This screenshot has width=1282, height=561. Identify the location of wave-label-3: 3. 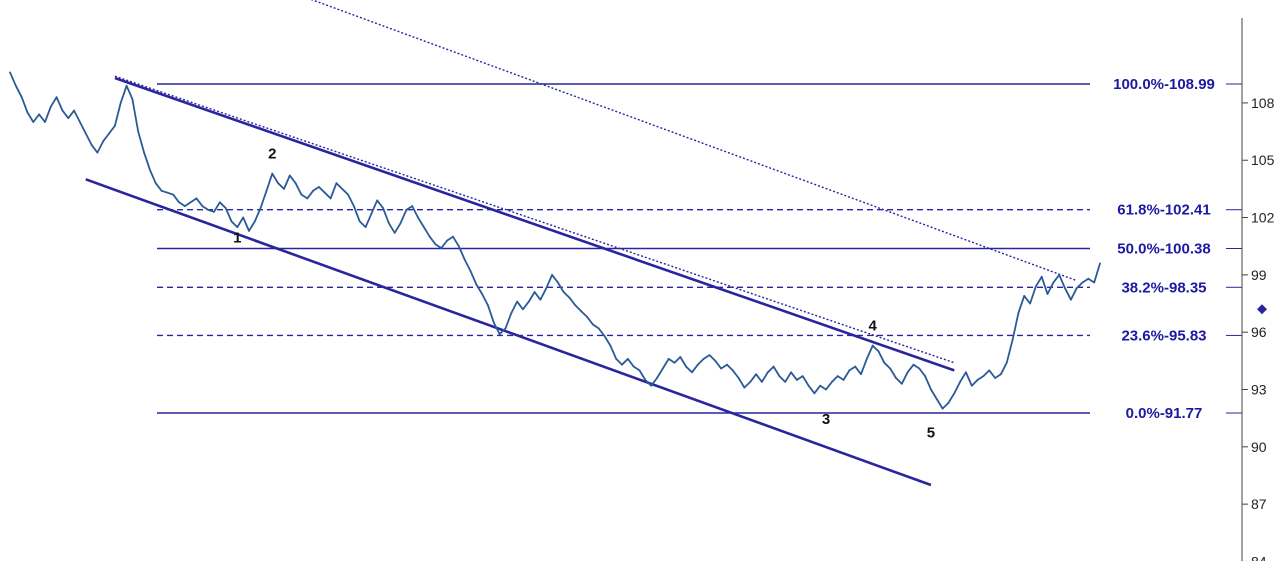
(826, 419).